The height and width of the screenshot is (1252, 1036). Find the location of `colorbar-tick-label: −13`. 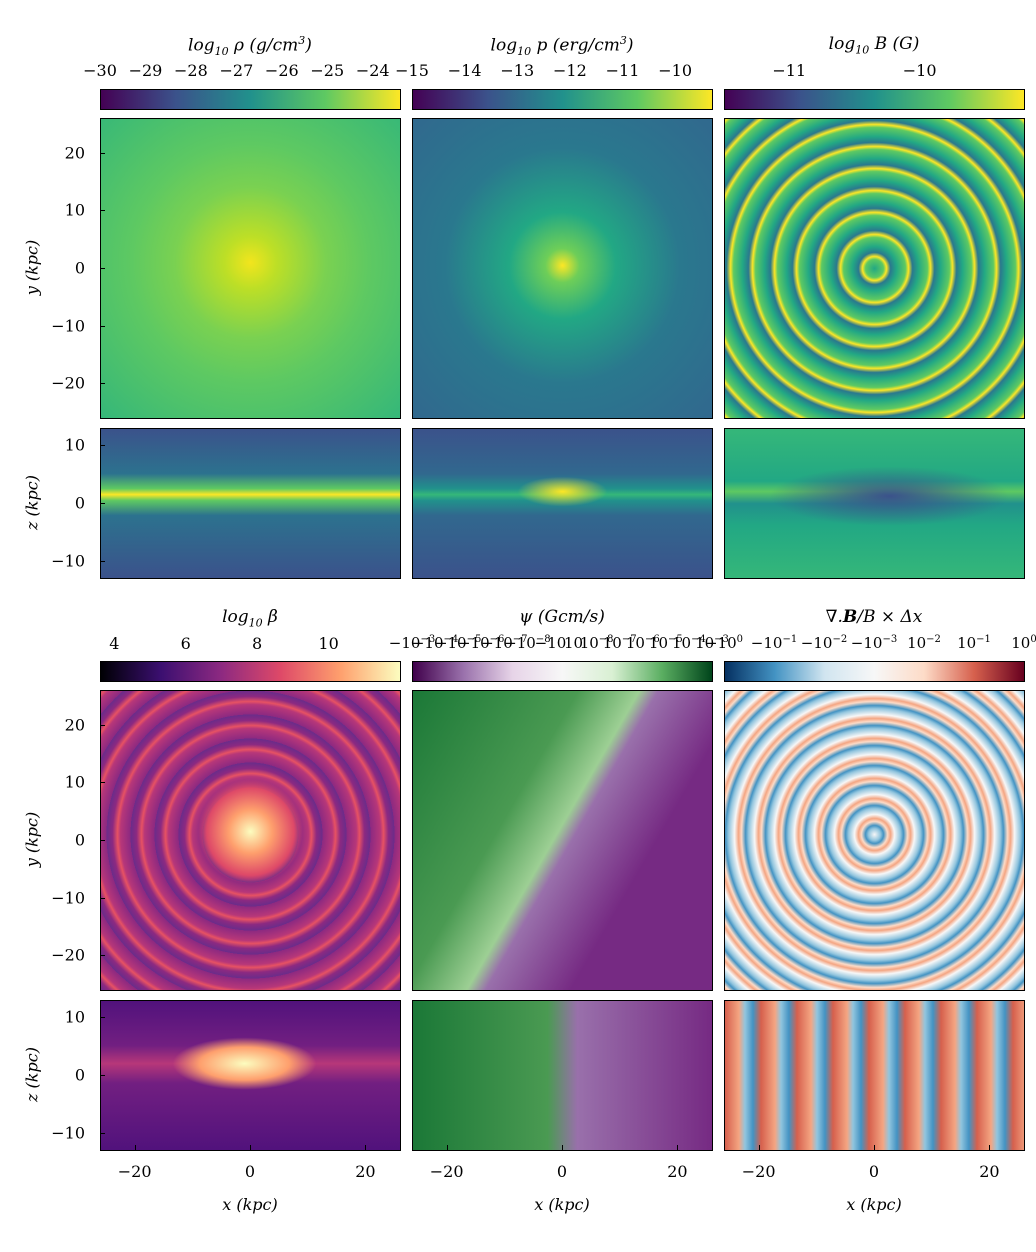

colorbar-tick-label: −13 is located at coordinates (517, 70).